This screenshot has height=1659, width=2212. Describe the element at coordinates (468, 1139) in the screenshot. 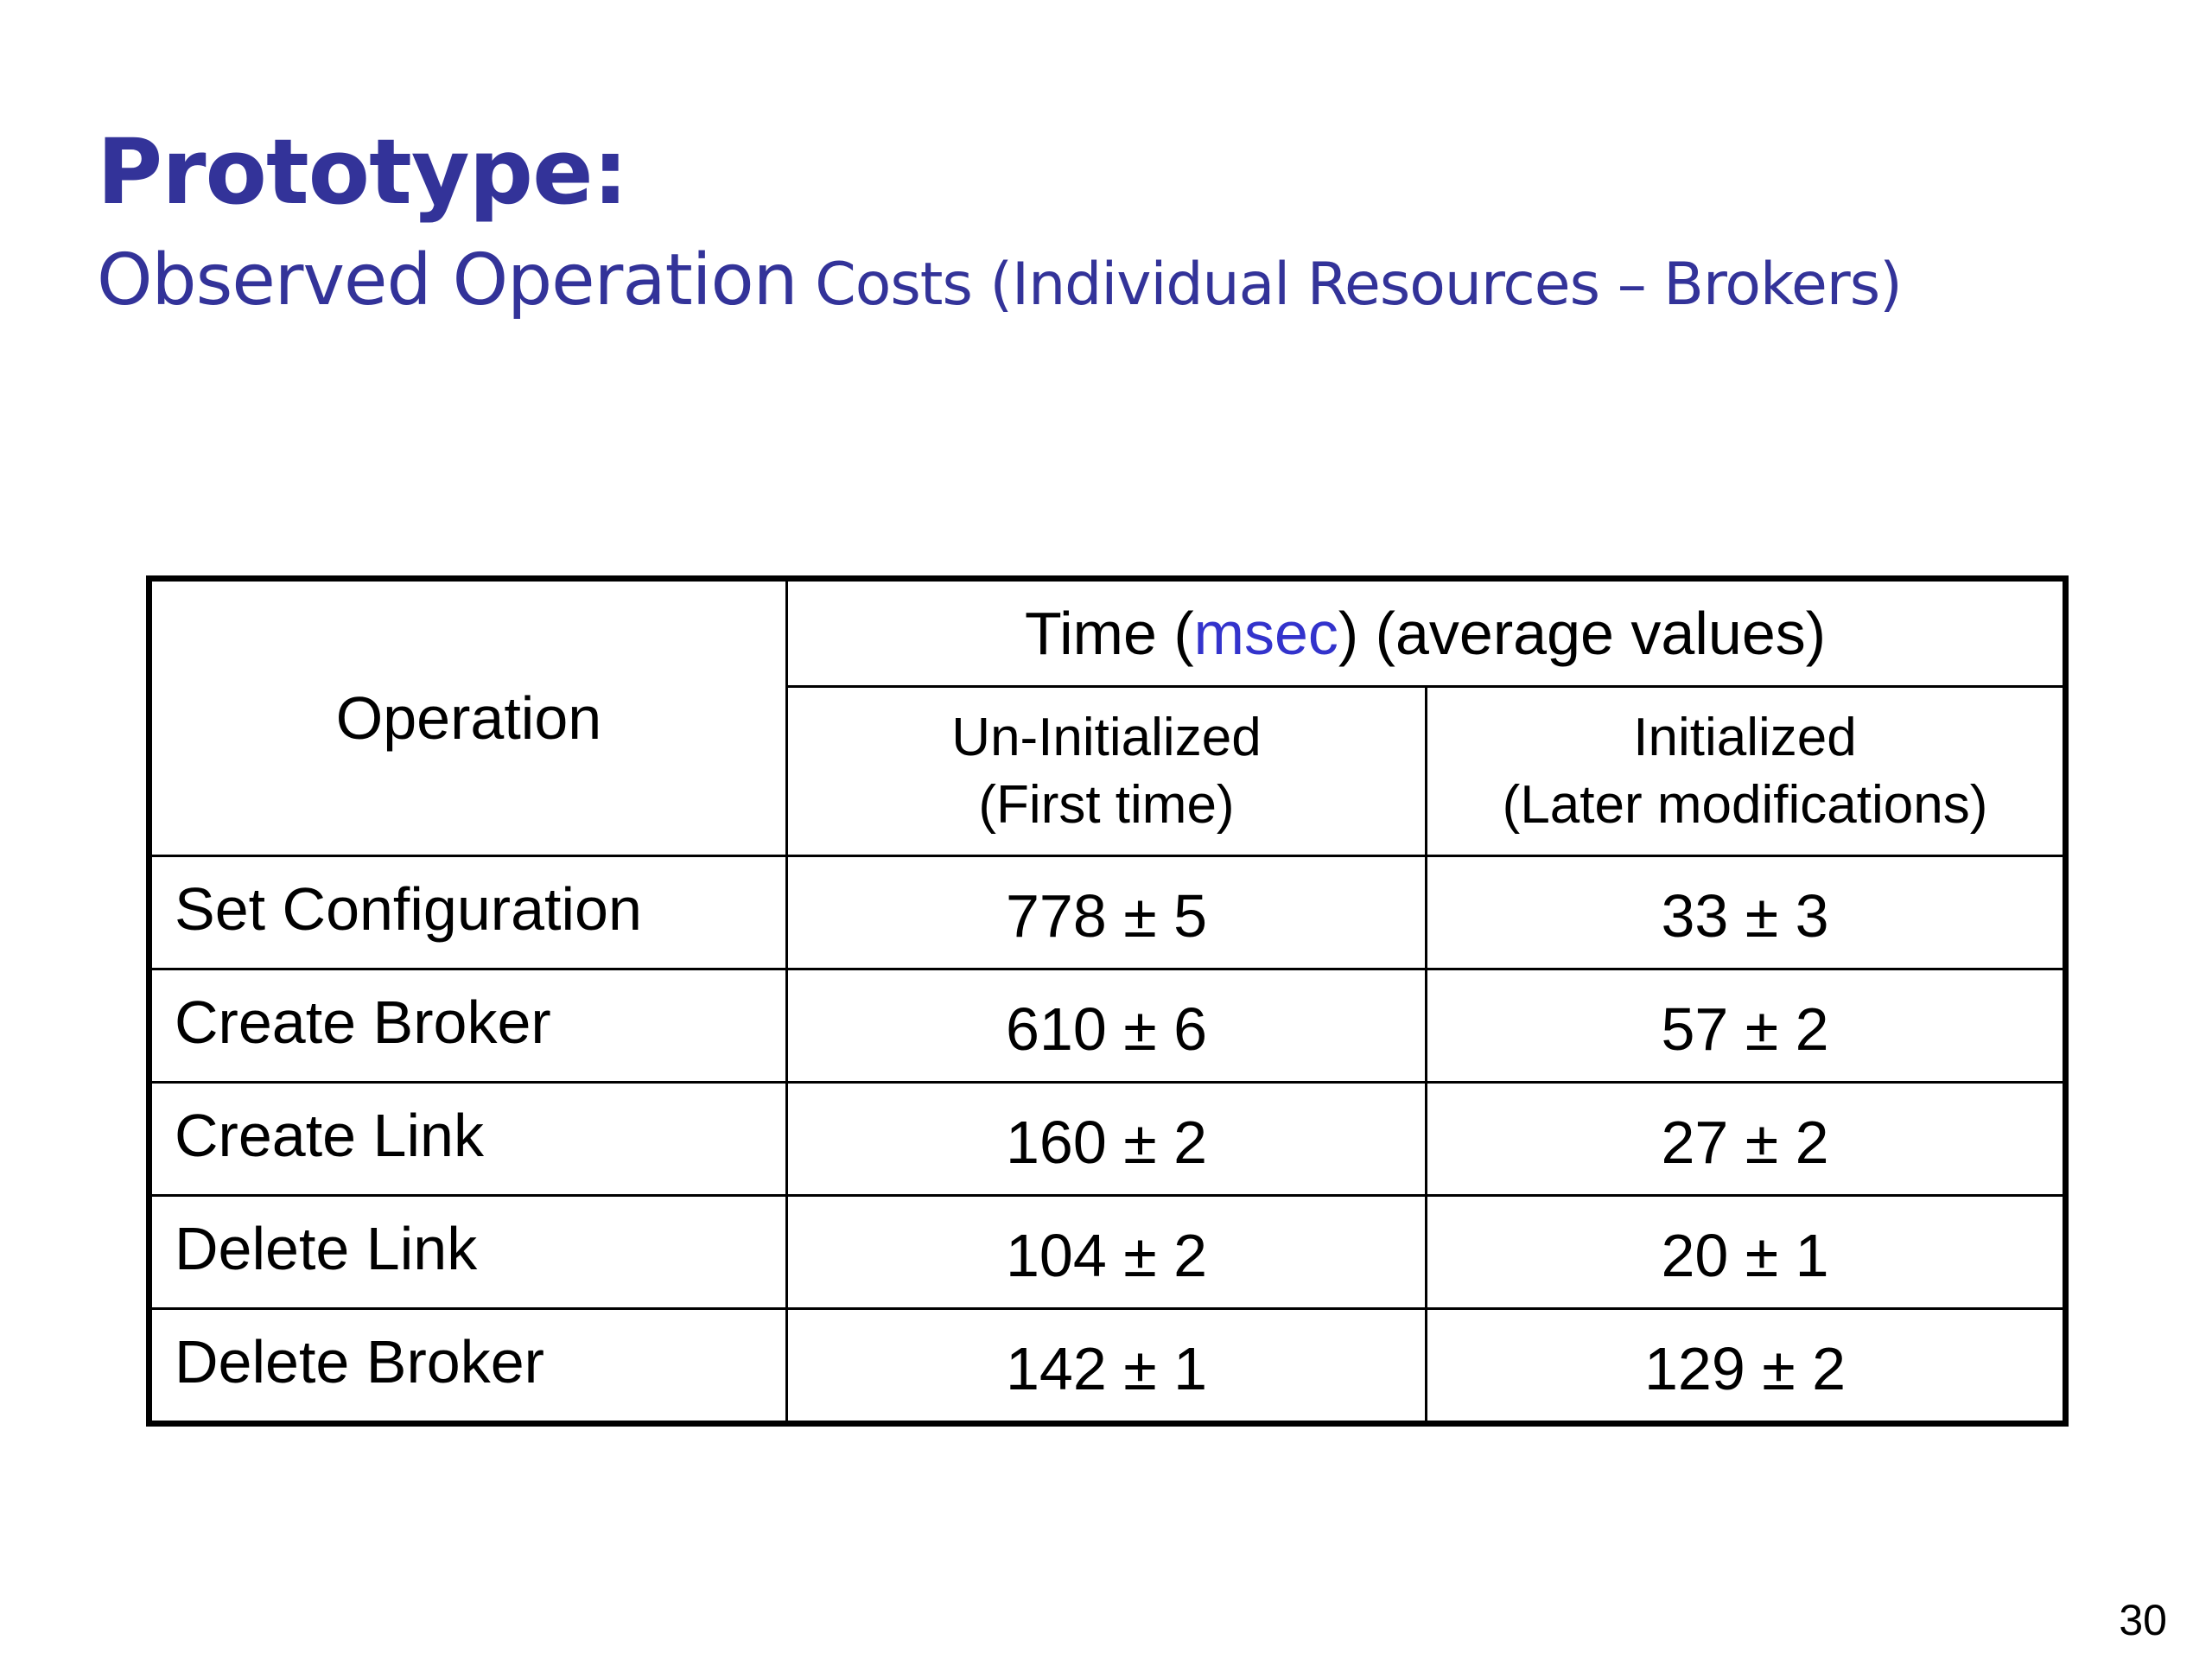

I see `operation-cell: Create Link` at that location.